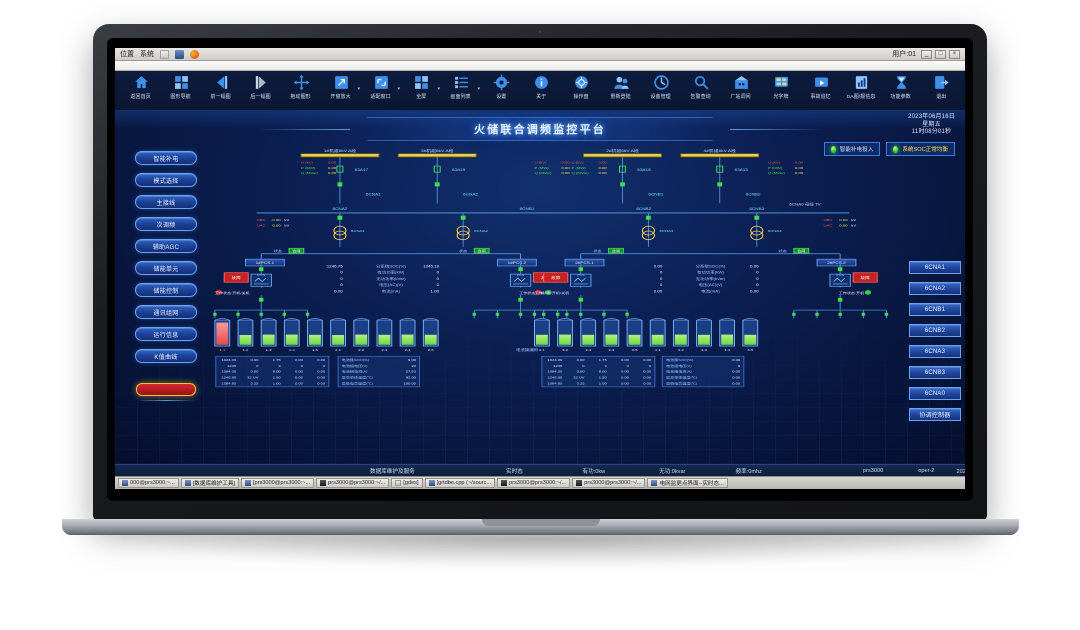 The height and width of the screenshot is (630, 1080). I want to click on right-menu-item-6cna3: 6CNA3, so click(935, 351).